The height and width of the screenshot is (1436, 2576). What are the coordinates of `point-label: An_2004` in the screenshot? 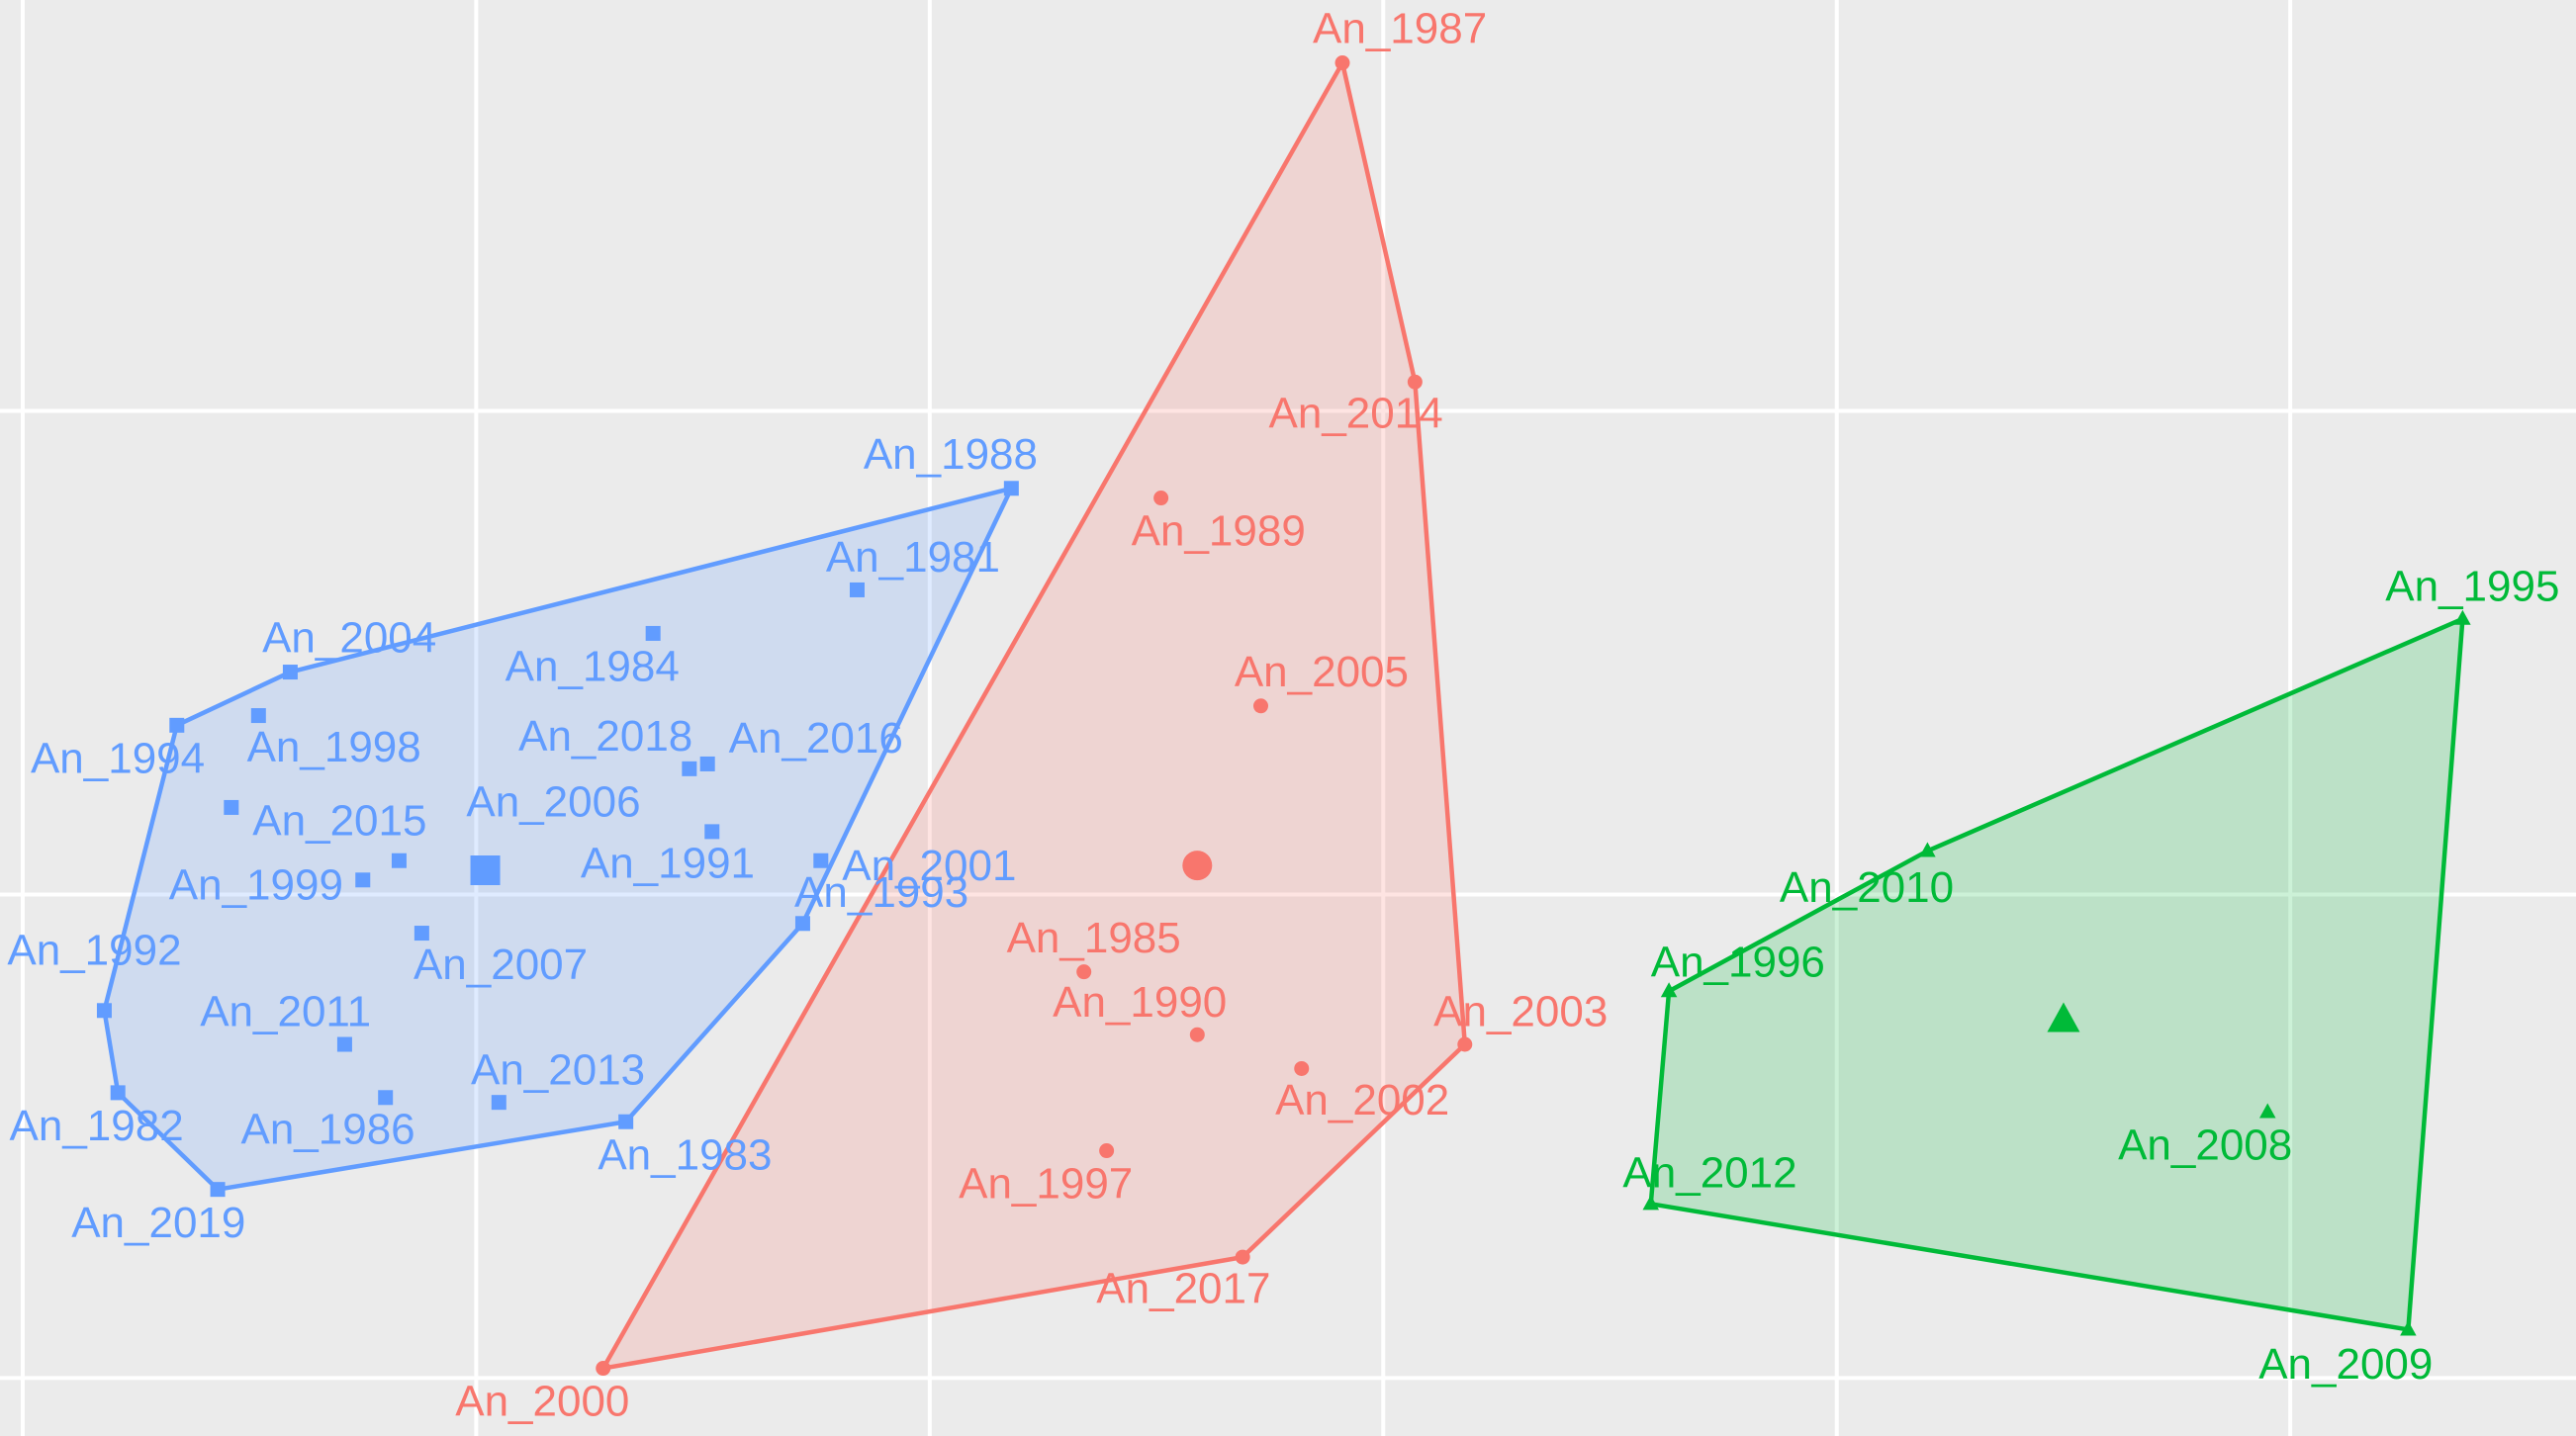 It's located at (349, 639).